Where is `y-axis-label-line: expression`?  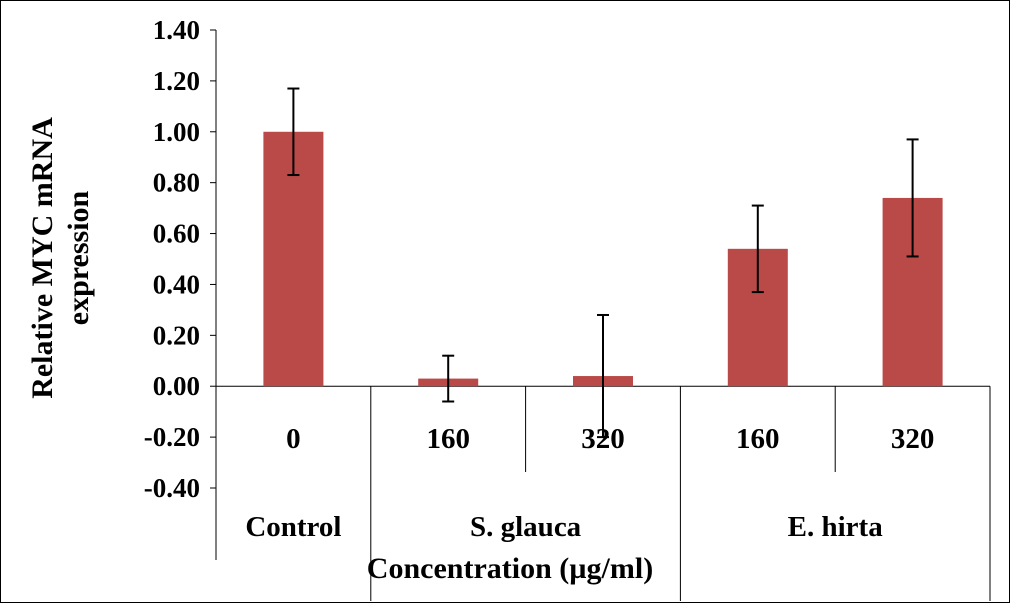
y-axis-label-line: expression is located at coordinates (78, 257).